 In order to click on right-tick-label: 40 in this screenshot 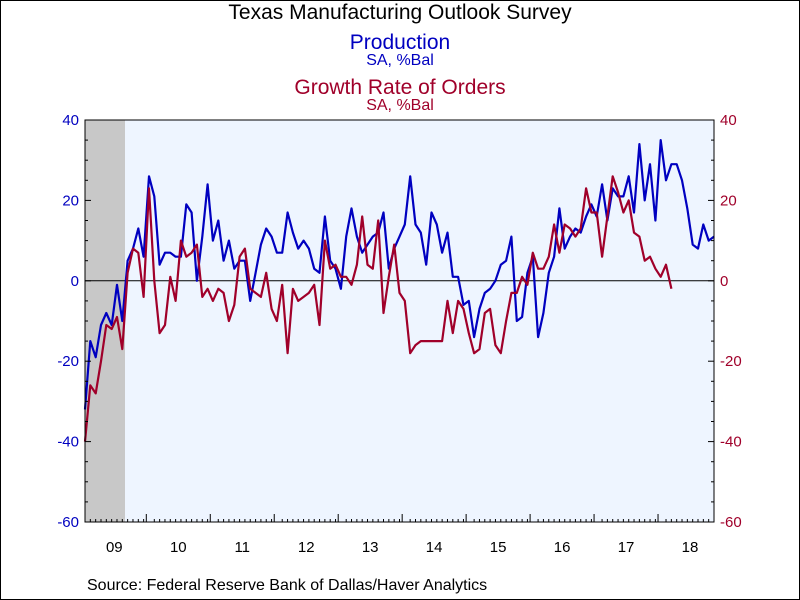, I will do `click(728, 120)`.